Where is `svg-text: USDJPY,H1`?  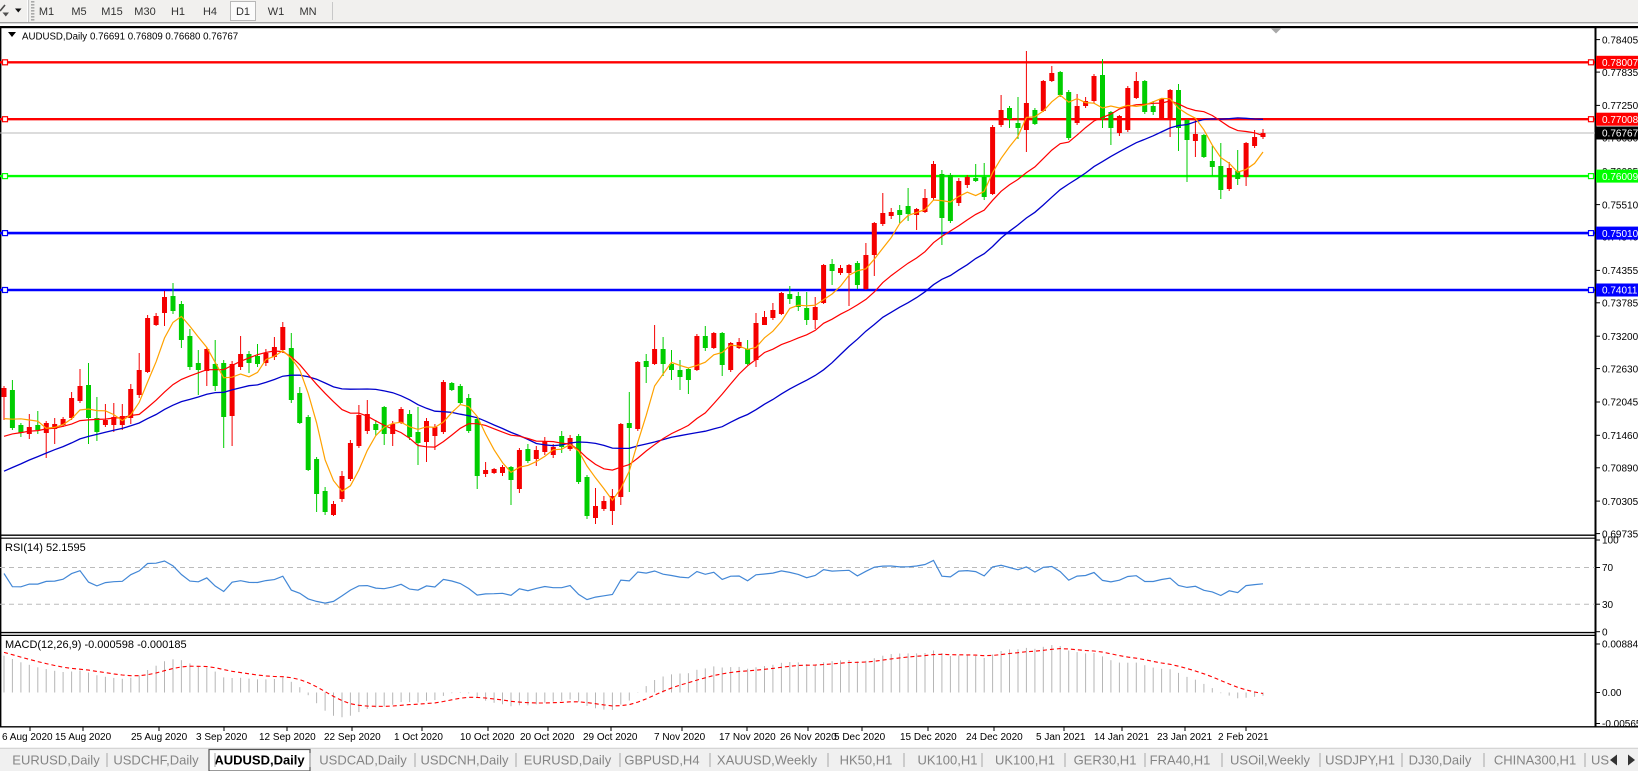 svg-text: USDJPY,H1 is located at coordinates (1360, 760).